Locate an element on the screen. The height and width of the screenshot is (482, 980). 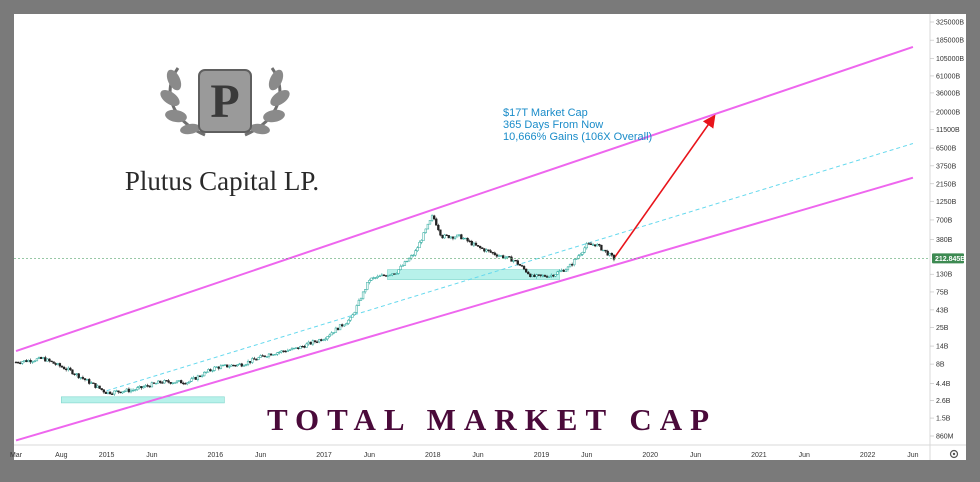
price-tick-label: 61000B is located at coordinates (948, 76).